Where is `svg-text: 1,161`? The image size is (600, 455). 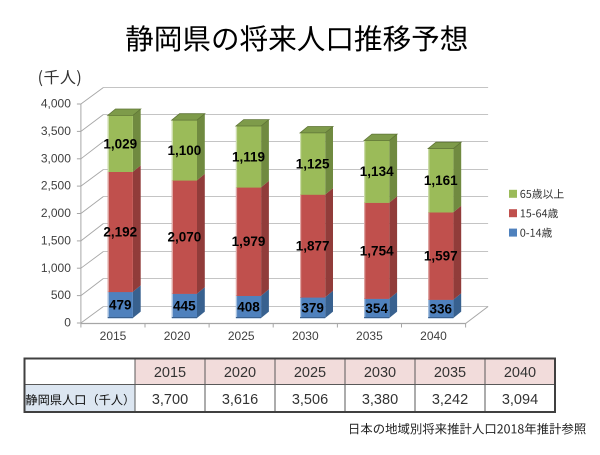 svg-text: 1,161 is located at coordinates (441, 180).